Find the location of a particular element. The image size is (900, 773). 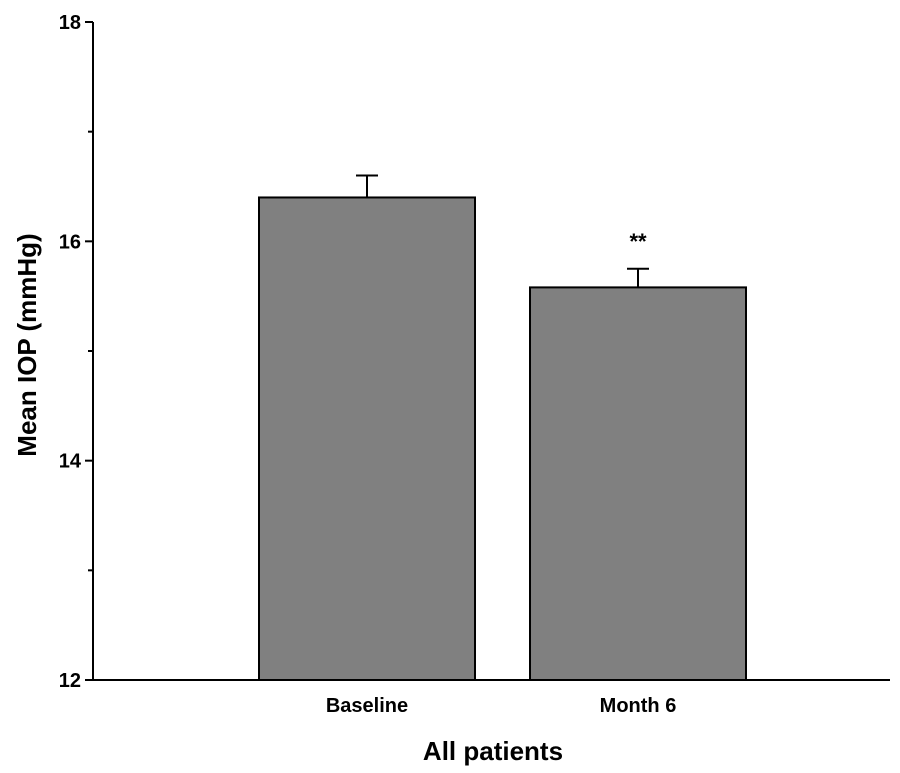

error-bars-layer is located at coordinates (502, 231).